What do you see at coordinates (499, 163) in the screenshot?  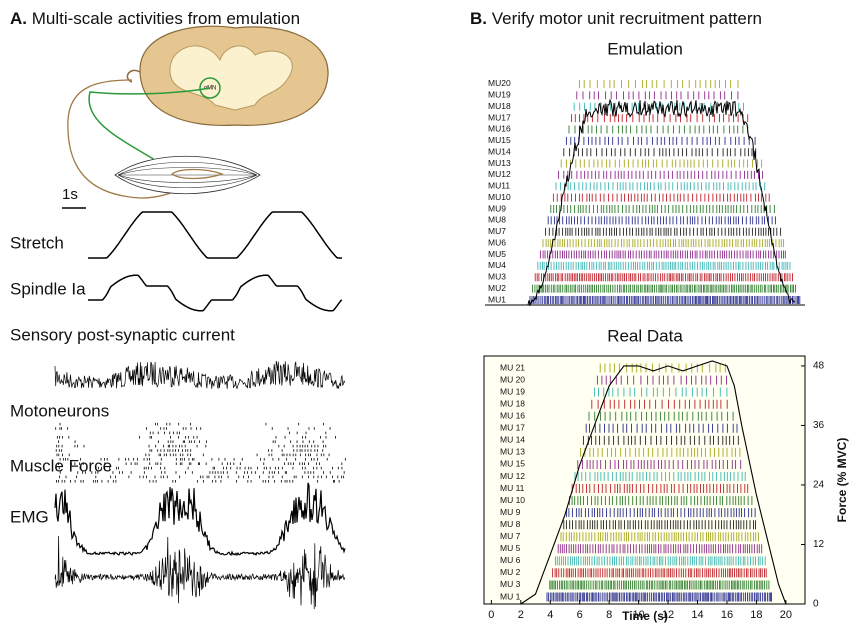 I see `unit-label: MU13` at bounding box center [499, 163].